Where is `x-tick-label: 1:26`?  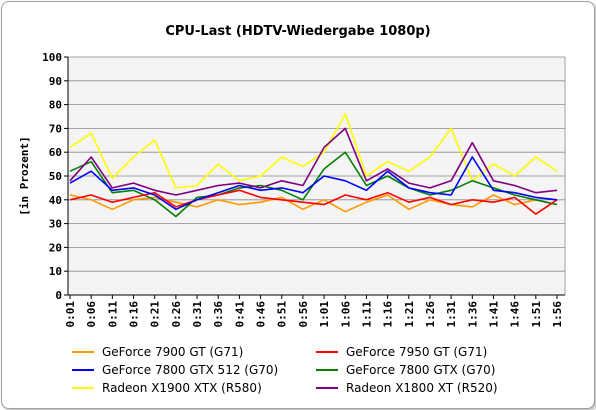 x-tick-label: 1:26 is located at coordinates (430, 314).